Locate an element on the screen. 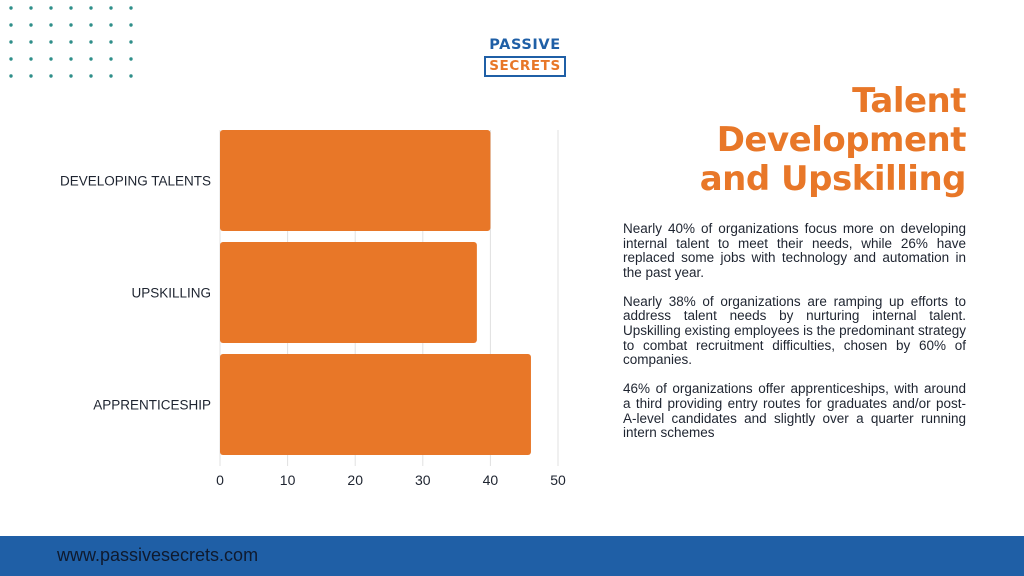 The width and height of the screenshot is (1024, 576). title-line-2: Development is located at coordinates (841, 140).